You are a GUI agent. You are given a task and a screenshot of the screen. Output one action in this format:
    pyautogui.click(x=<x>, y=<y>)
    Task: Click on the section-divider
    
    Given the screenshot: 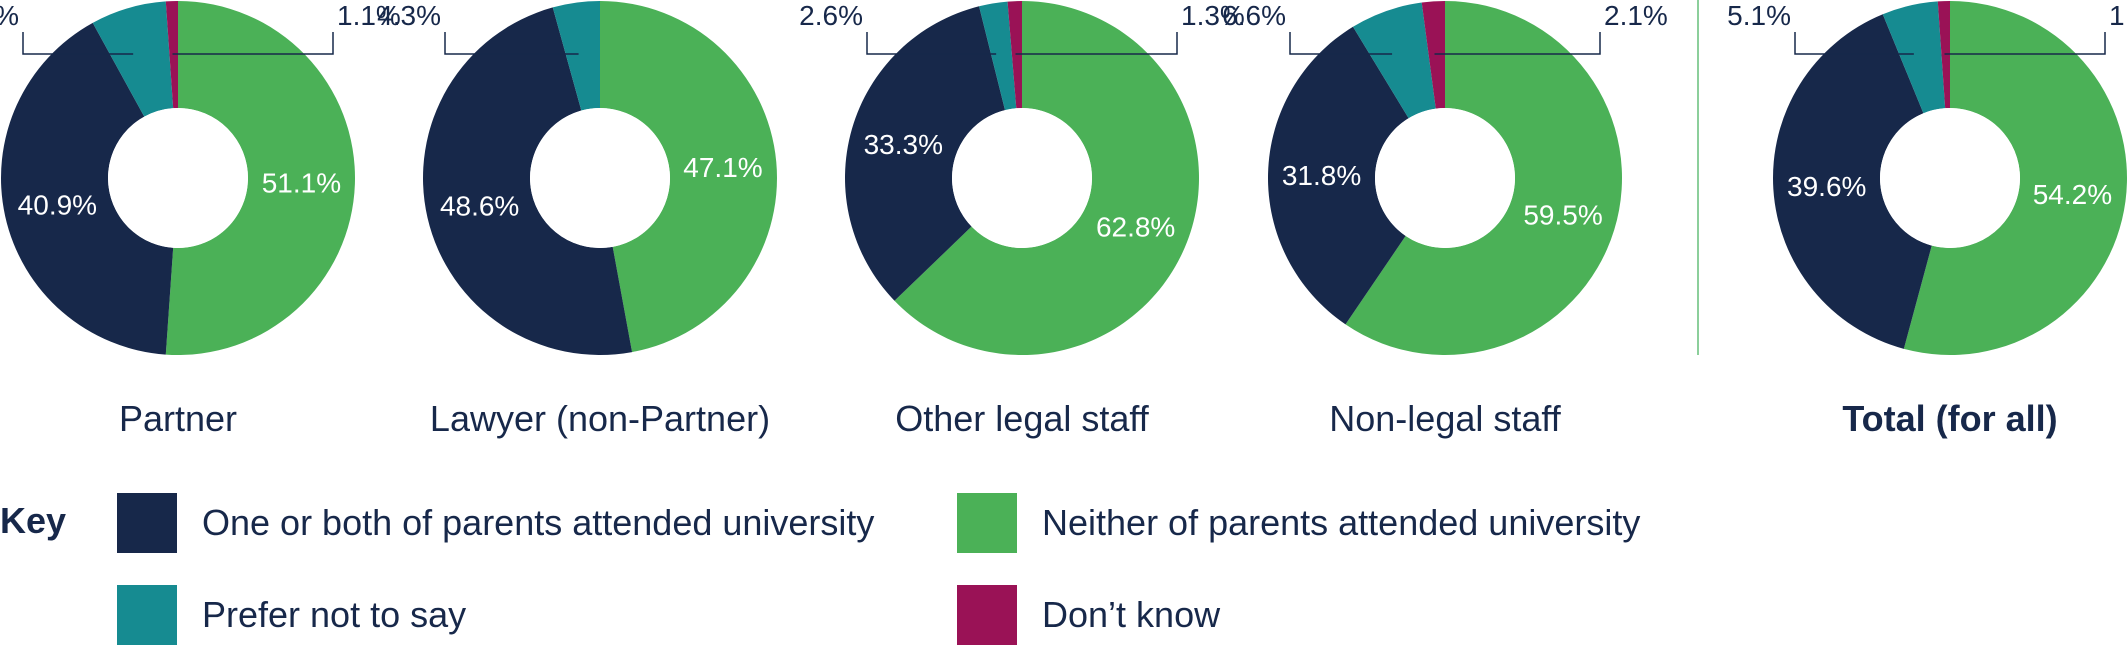 What is the action you would take?
    pyautogui.click(x=1698, y=177)
    